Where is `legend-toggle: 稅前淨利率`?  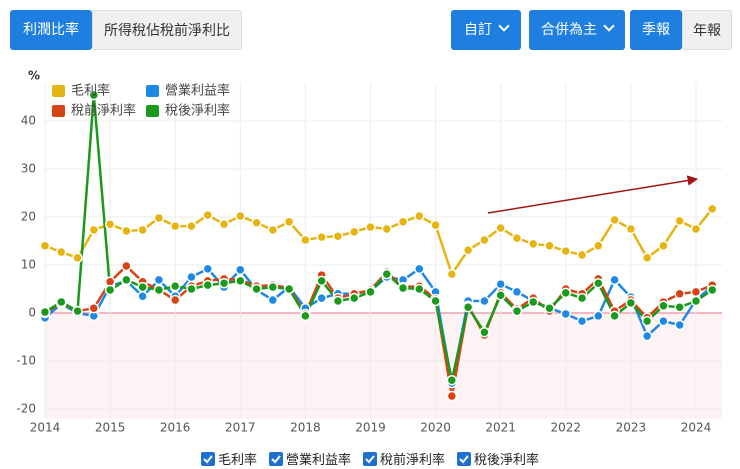 legend-toggle: 稅前淨利率 is located at coordinates (404, 458).